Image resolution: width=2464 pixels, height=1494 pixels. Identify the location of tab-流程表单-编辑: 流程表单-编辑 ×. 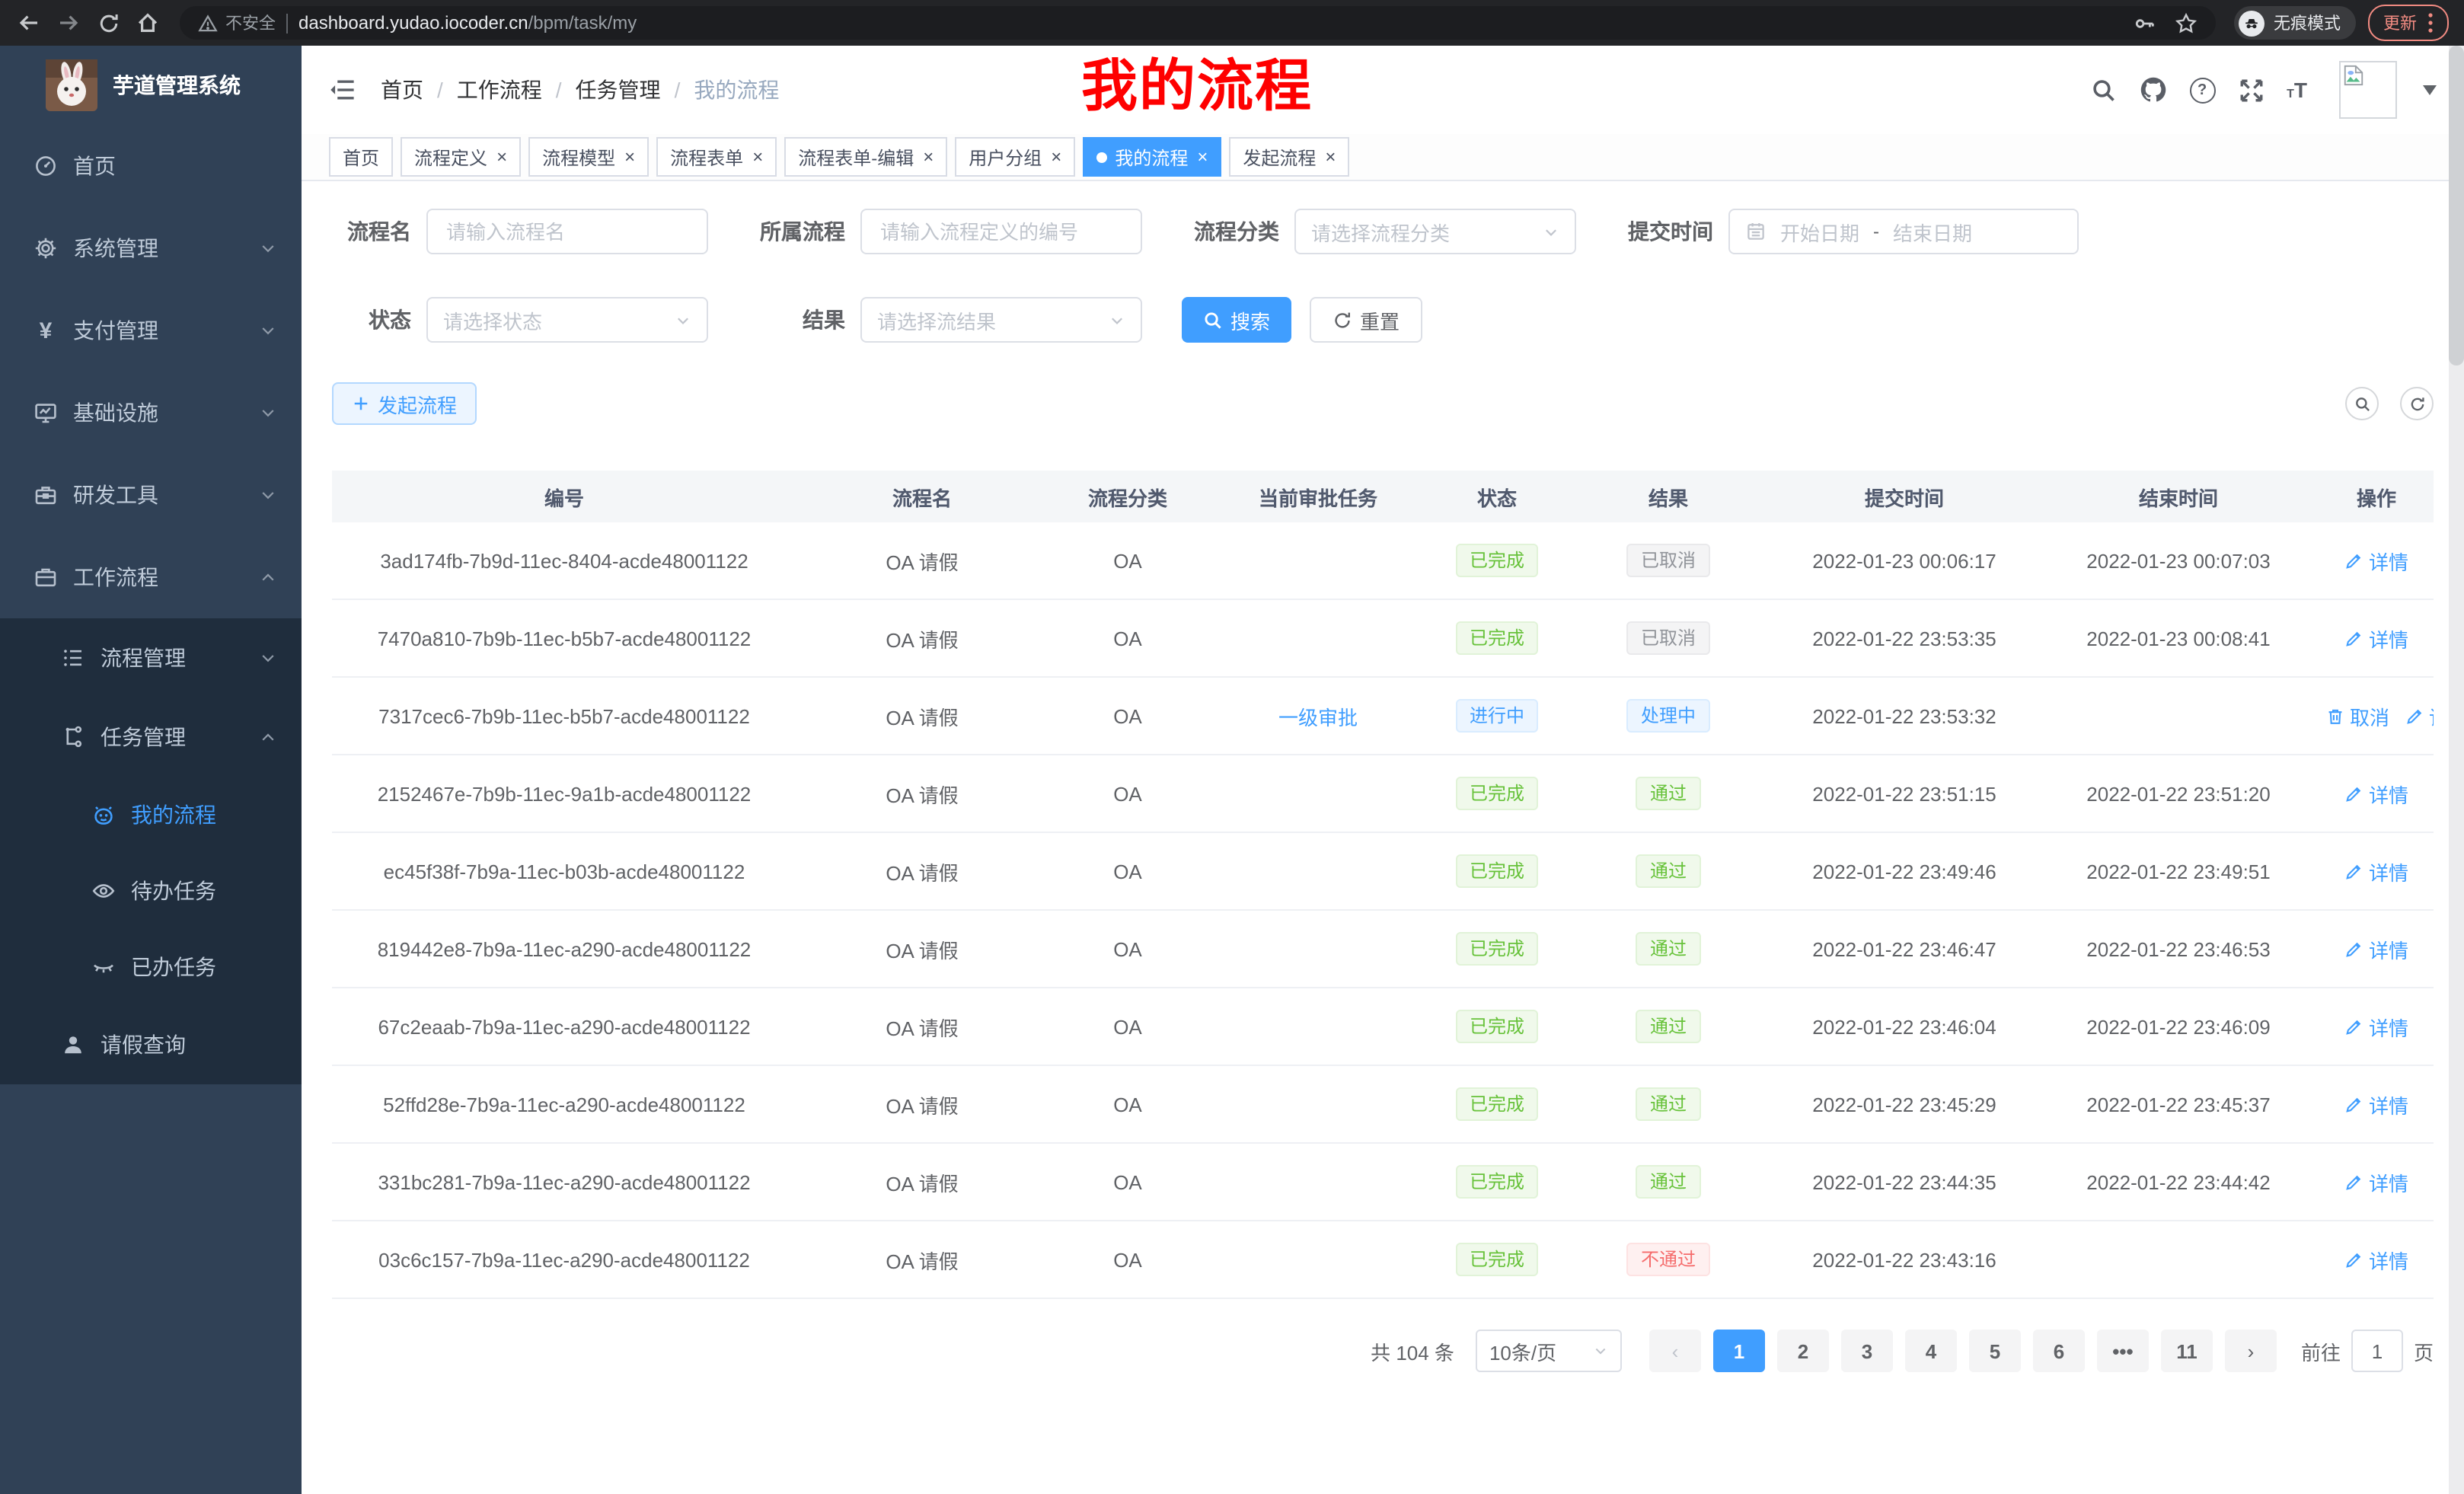
(866, 157).